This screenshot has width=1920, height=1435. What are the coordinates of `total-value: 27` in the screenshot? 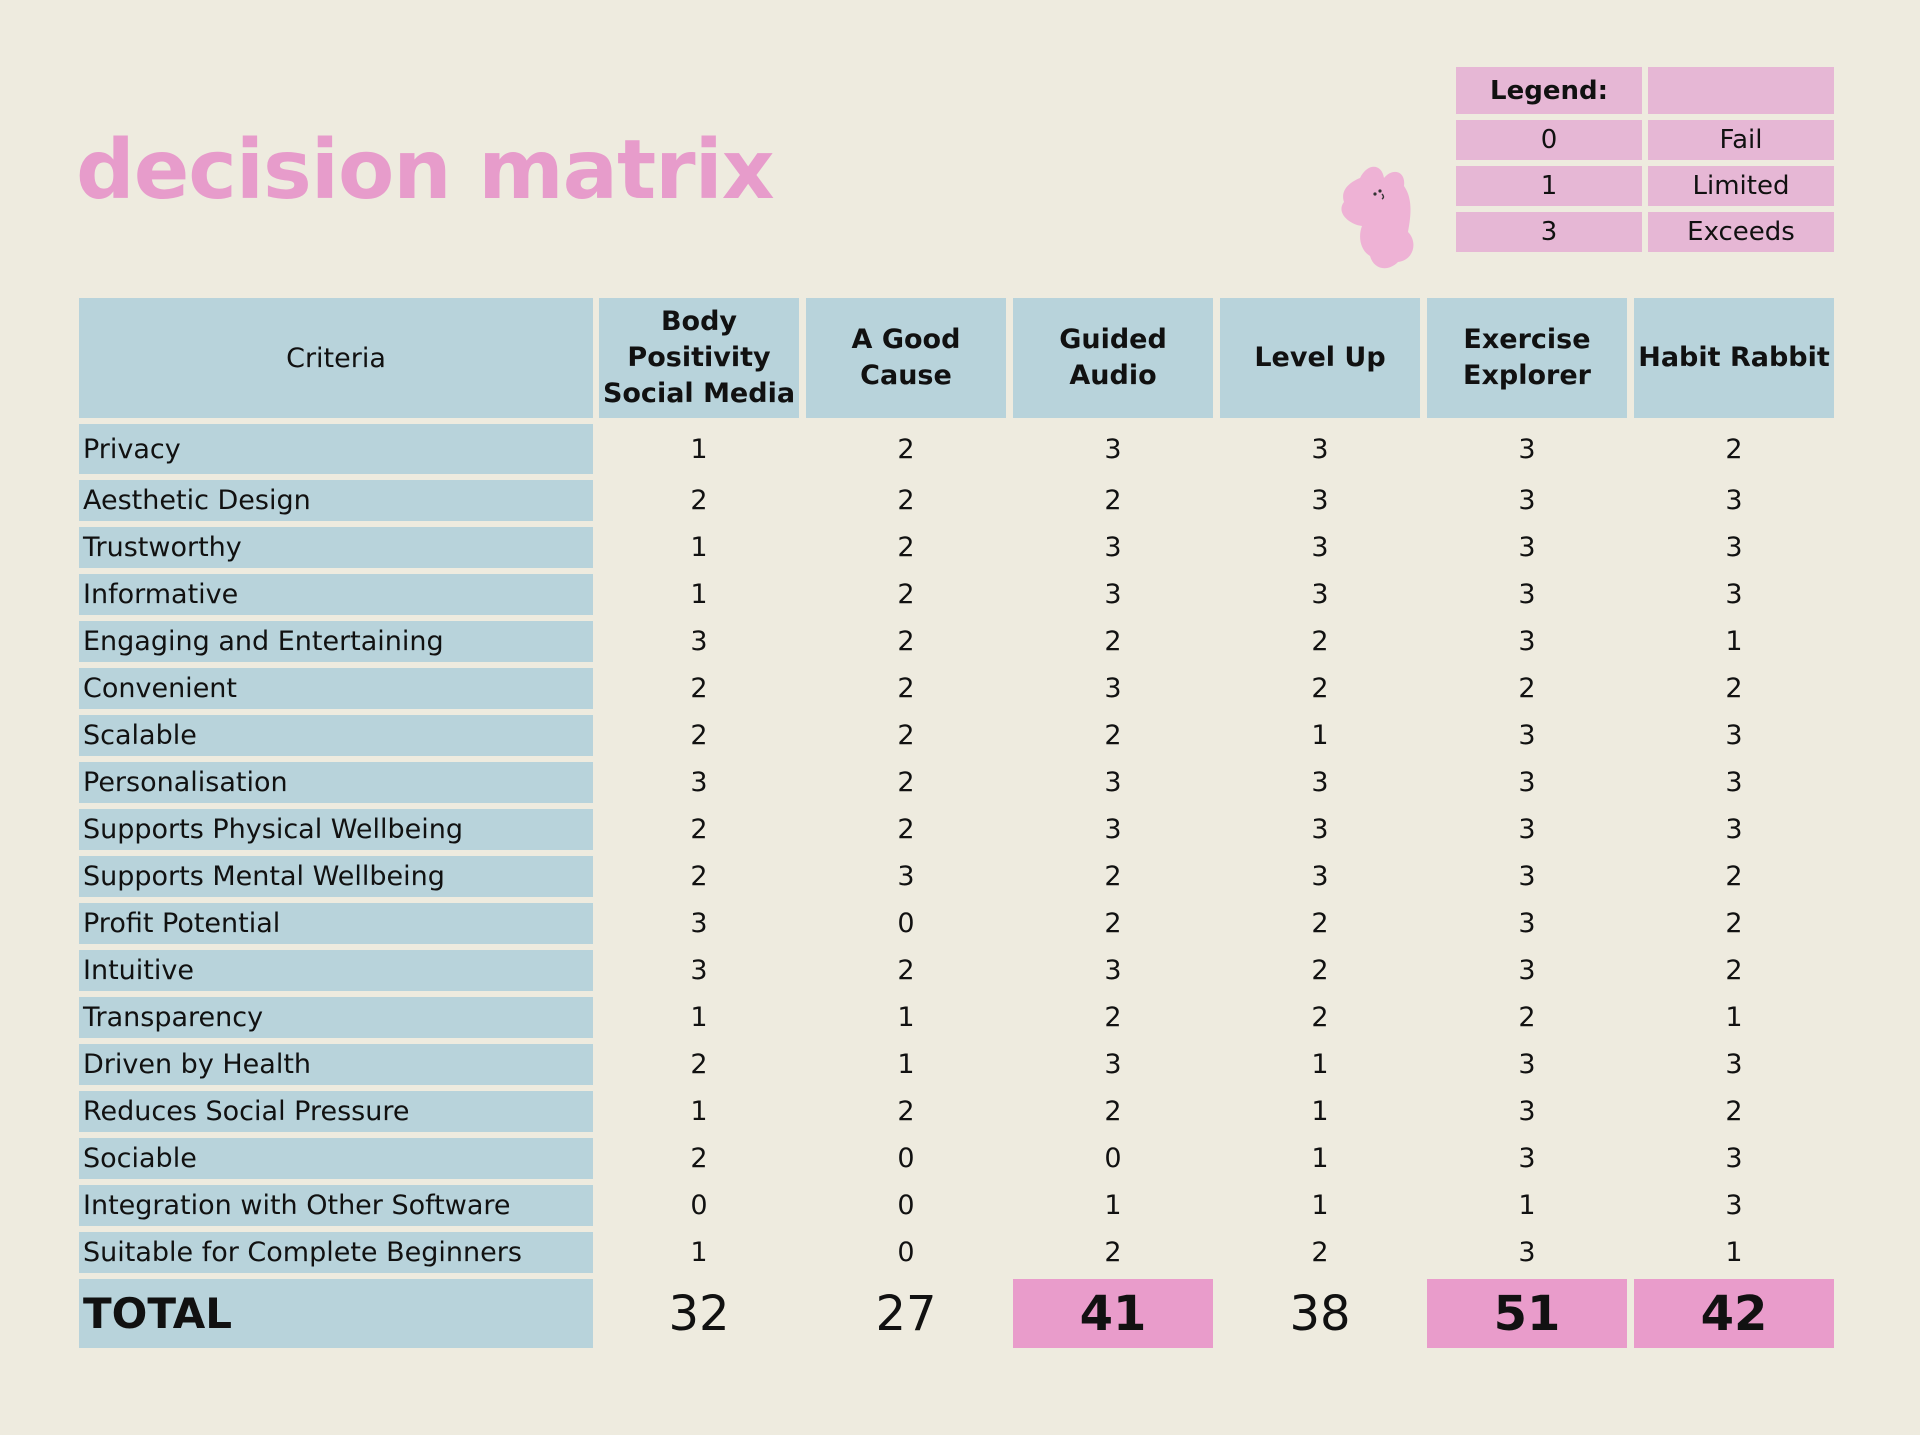 It's located at (906, 1313).